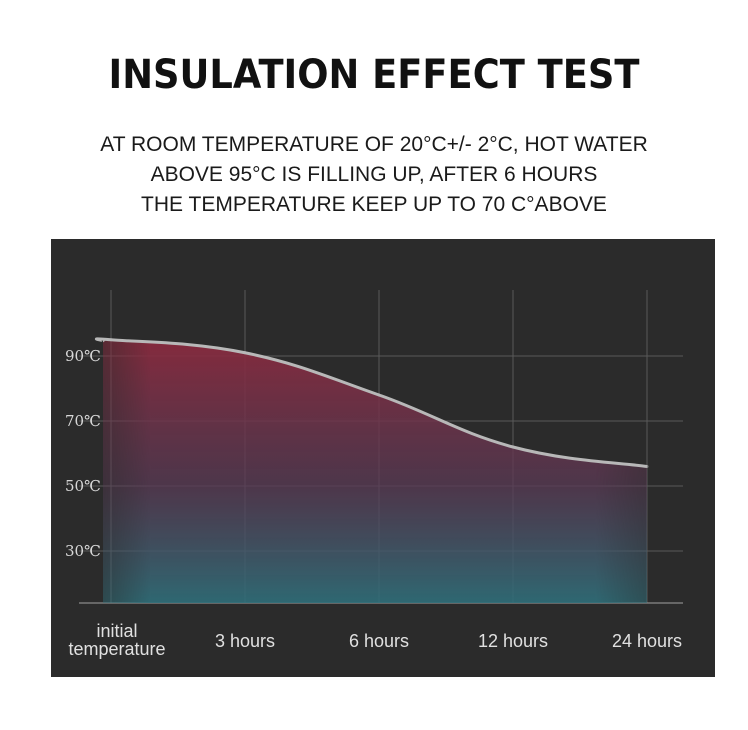 Image resolution: width=748 pixels, height=730 pixels. Describe the element at coordinates (513, 641) in the screenshot. I see `x-tick-label-3: 12 hours` at that location.